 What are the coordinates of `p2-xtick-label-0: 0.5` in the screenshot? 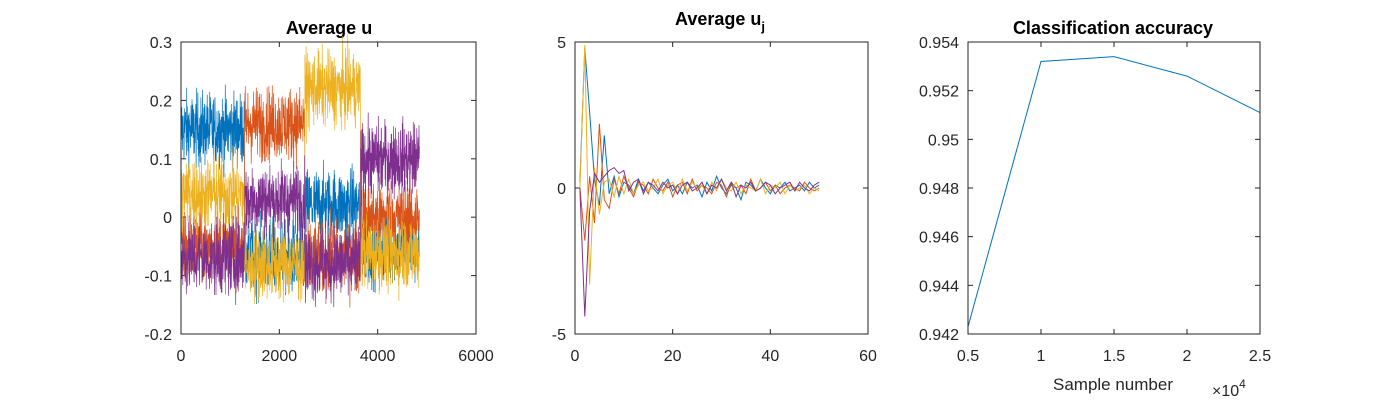 It's located at (968, 356).